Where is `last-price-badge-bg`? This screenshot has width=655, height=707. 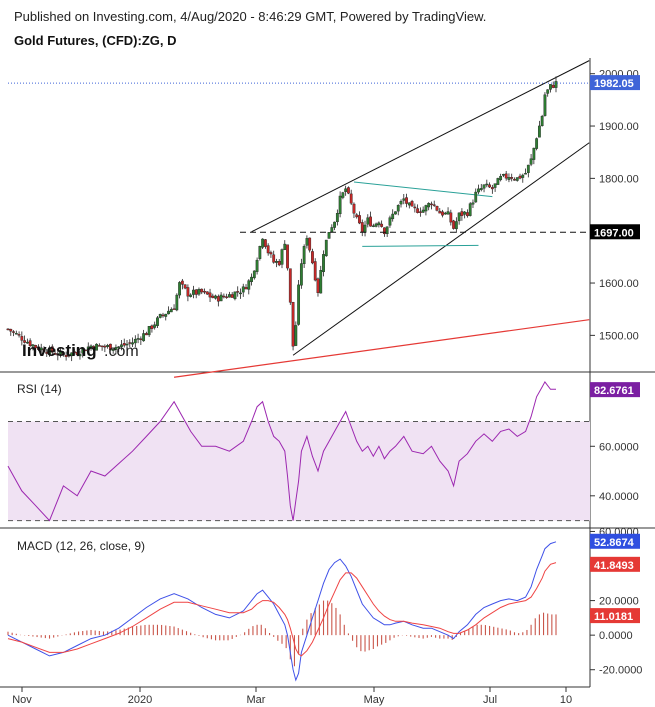 last-price-badge-bg is located at coordinates (615, 83).